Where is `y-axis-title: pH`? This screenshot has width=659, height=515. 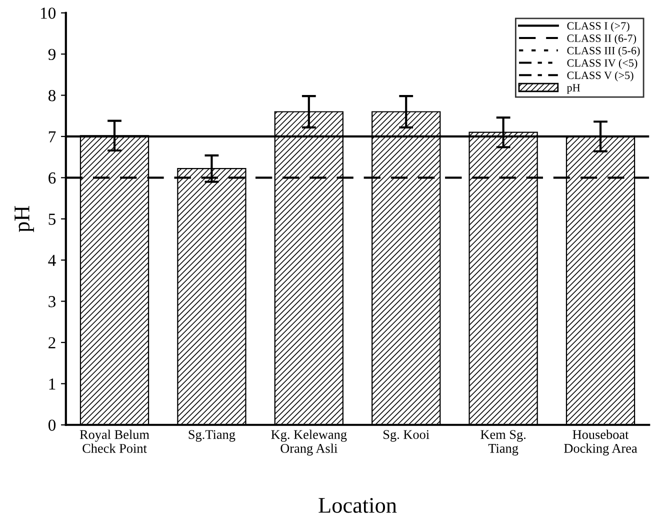 y-axis-title: pH is located at coordinates (24, 219).